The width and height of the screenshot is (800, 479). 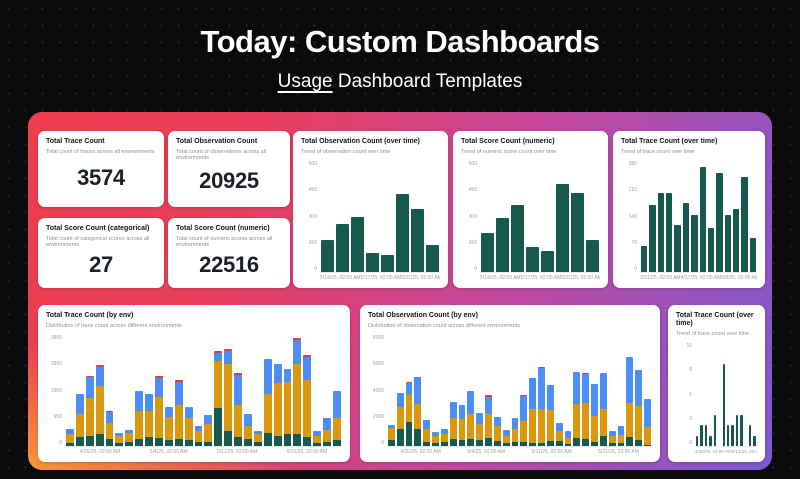 I want to click on chart-title: Total Score Count (numeric), so click(x=508, y=141).